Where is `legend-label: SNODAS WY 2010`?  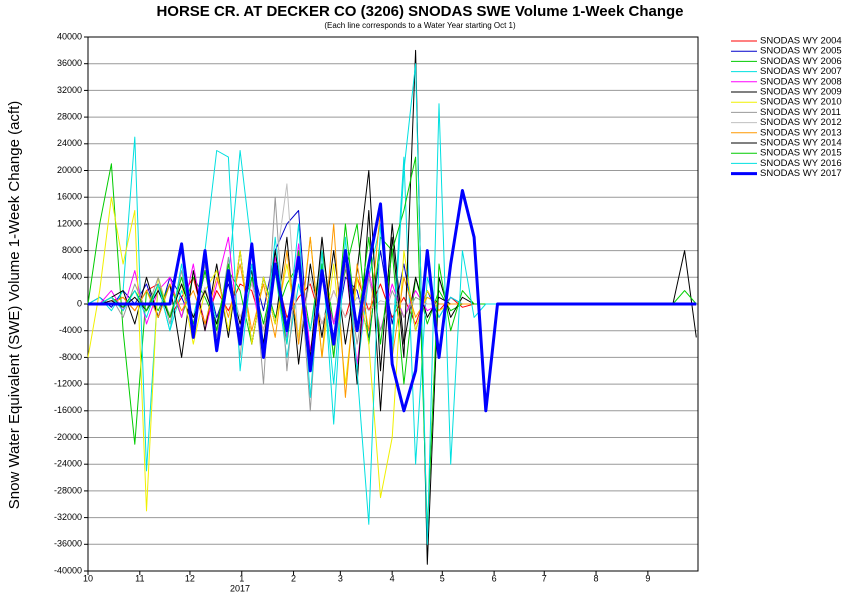 legend-label: SNODAS WY 2010 is located at coordinates (801, 102).